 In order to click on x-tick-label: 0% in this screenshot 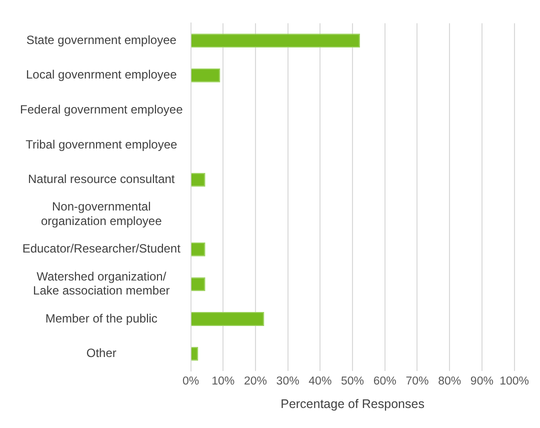, I will do `click(191, 381)`.